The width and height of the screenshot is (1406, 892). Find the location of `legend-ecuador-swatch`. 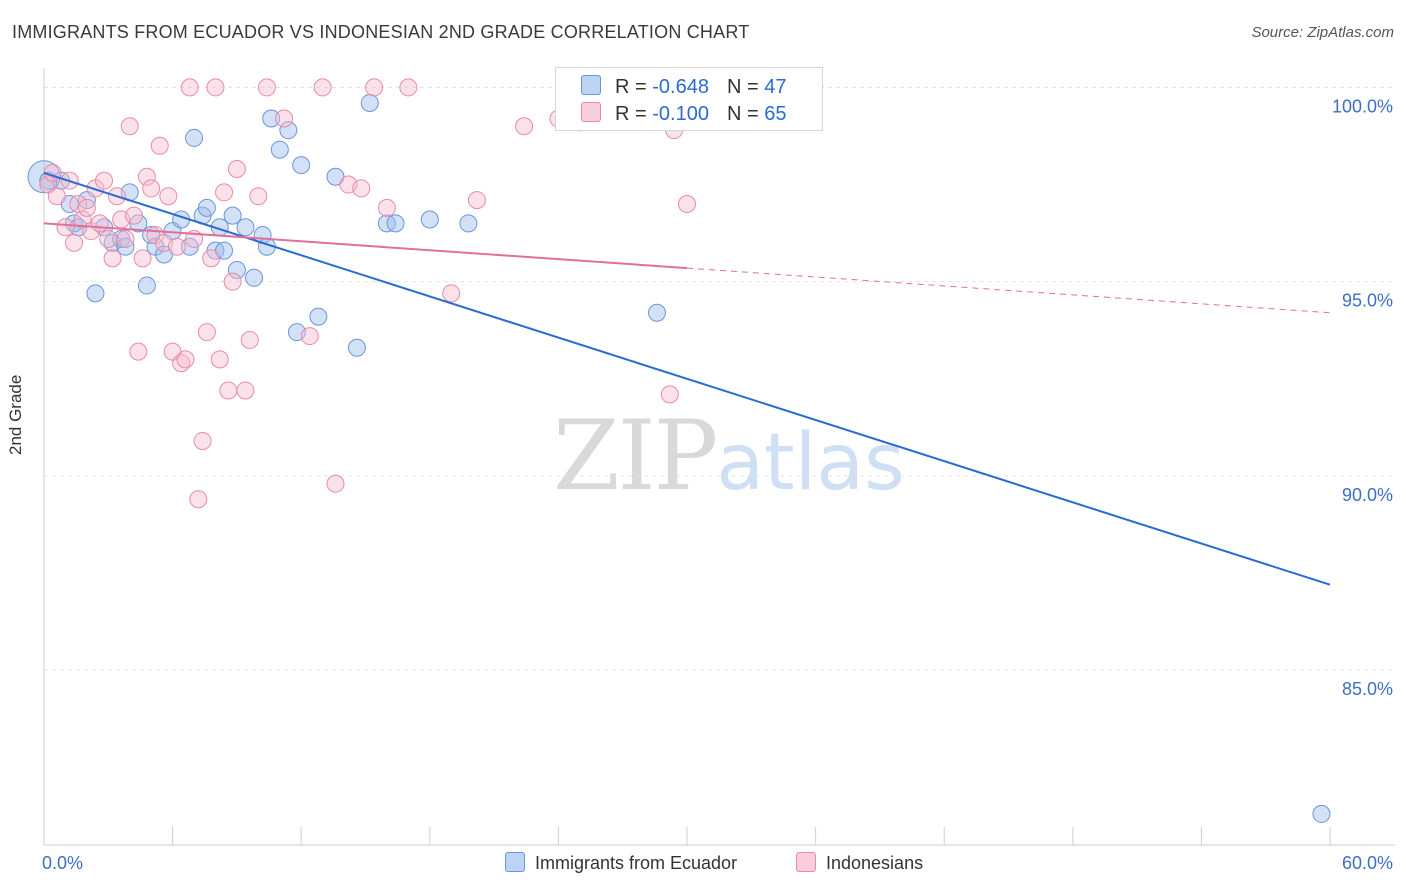

legend-ecuador-swatch is located at coordinates (515, 862).